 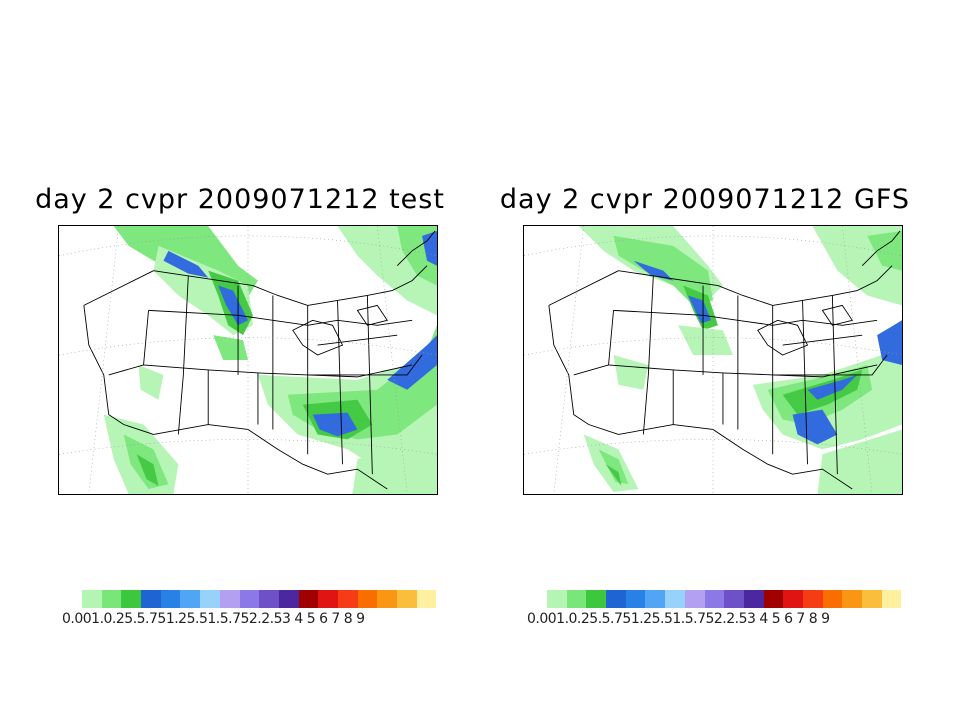 What do you see at coordinates (240, 199) in the screenshot?
I see `panel-title: day 2 cvpr 2009071212 test` at bounding box center [240, 199].